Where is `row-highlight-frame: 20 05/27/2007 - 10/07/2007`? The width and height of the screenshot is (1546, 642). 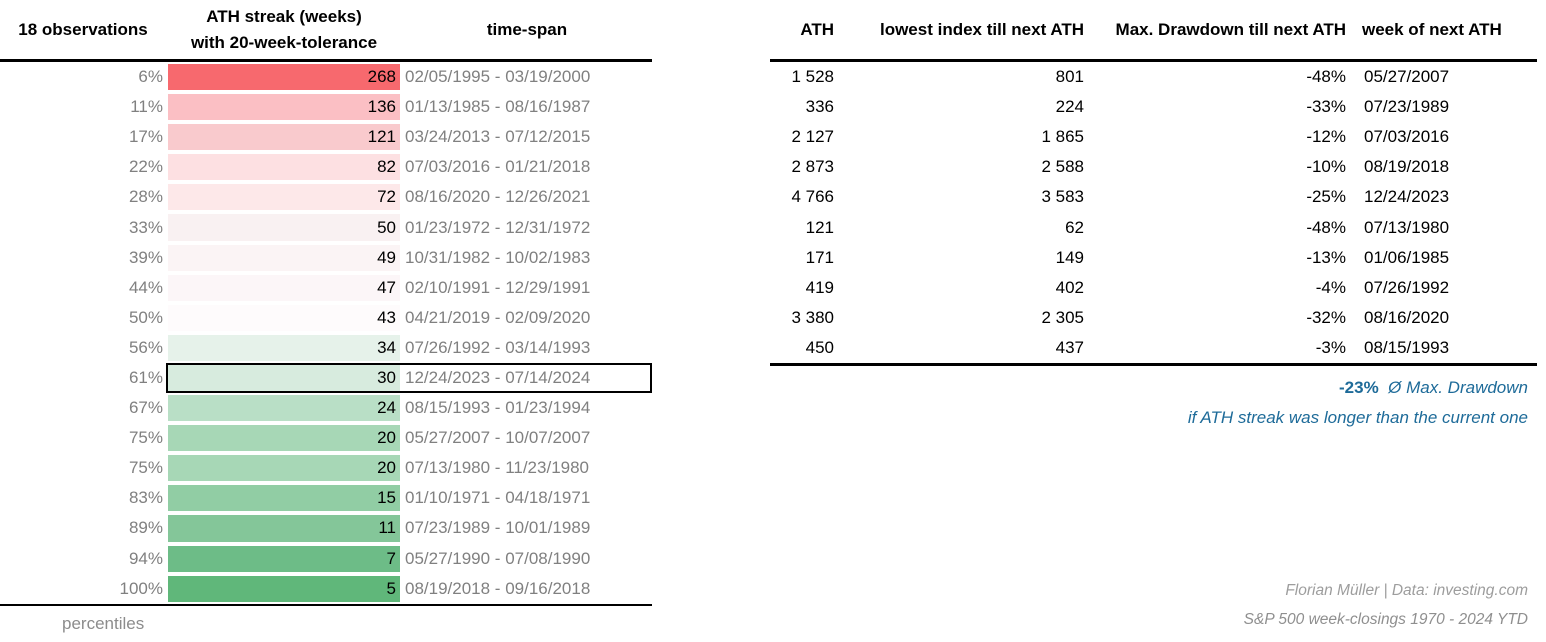
row-highlight-frame: 20 05/27/2007 - 10/07/2007 is located at coordinates (409, 438).